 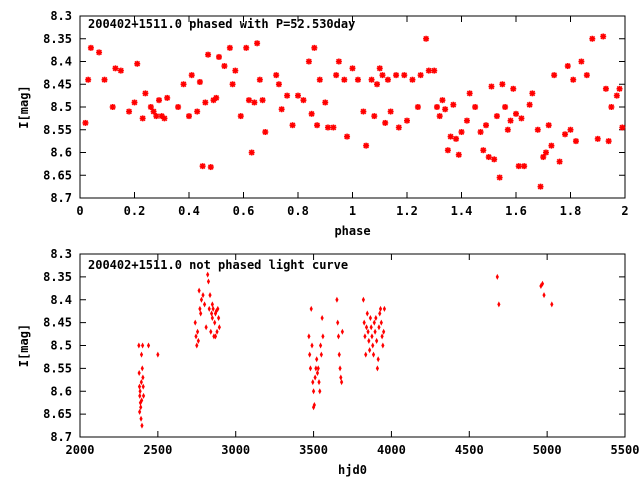 I want to click on x-tick-label: 4500, so click(x=469, y=450).